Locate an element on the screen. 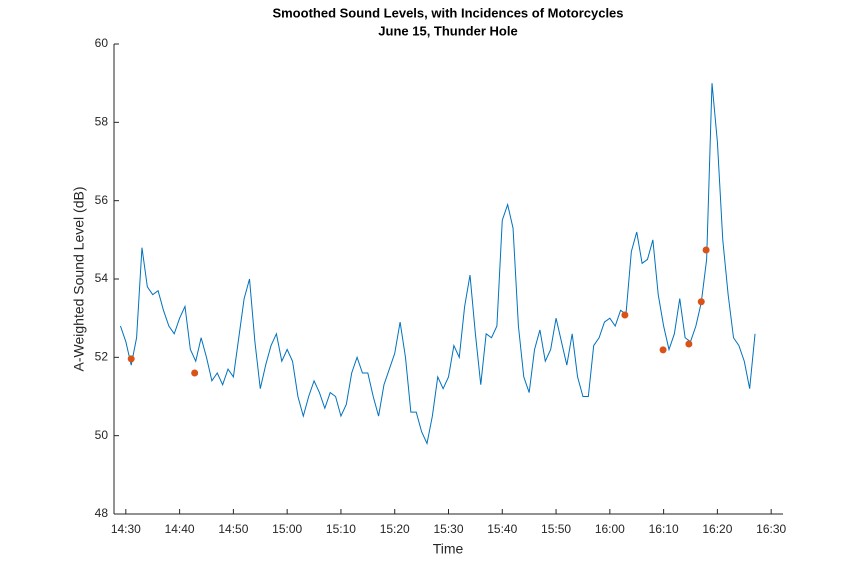  x-tick-label: 15:20 is located at coordinates (395, 529).